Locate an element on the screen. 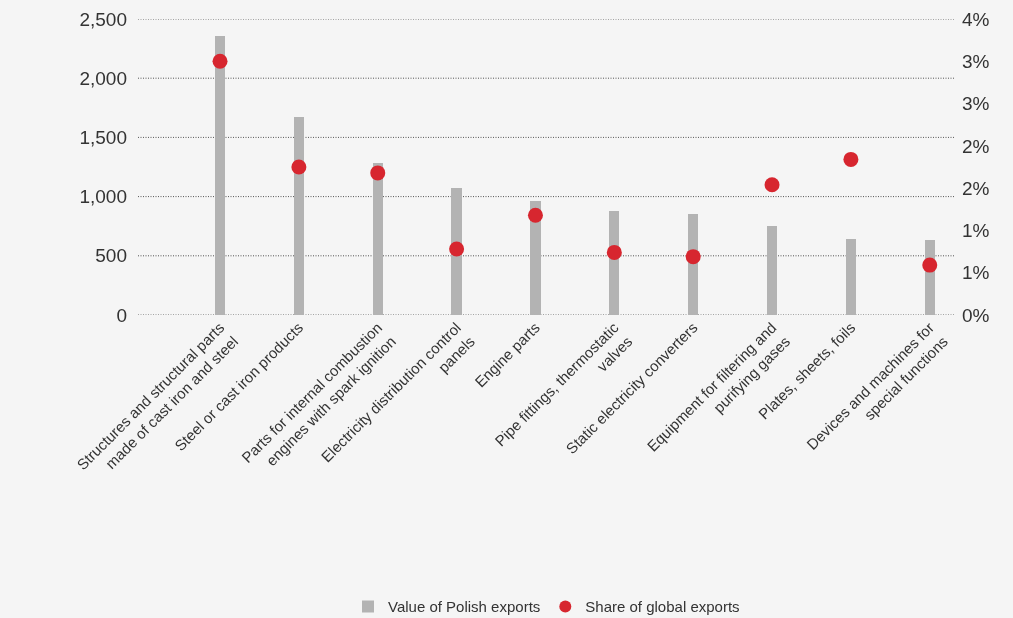  y2-tick-label: 0% is located at coordinates (976, 315).